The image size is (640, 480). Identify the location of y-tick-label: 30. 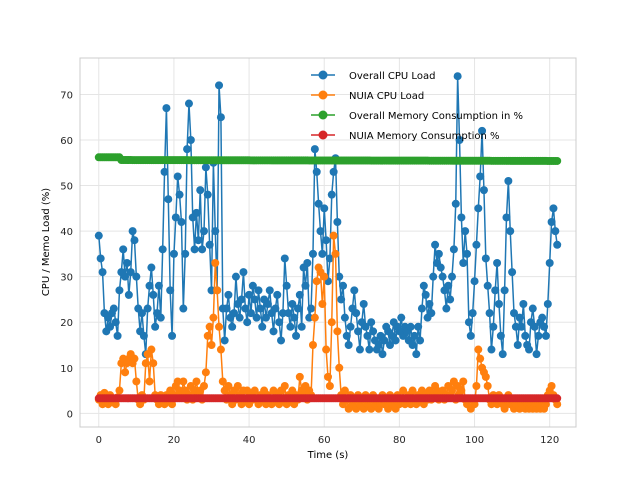
(66, 278).